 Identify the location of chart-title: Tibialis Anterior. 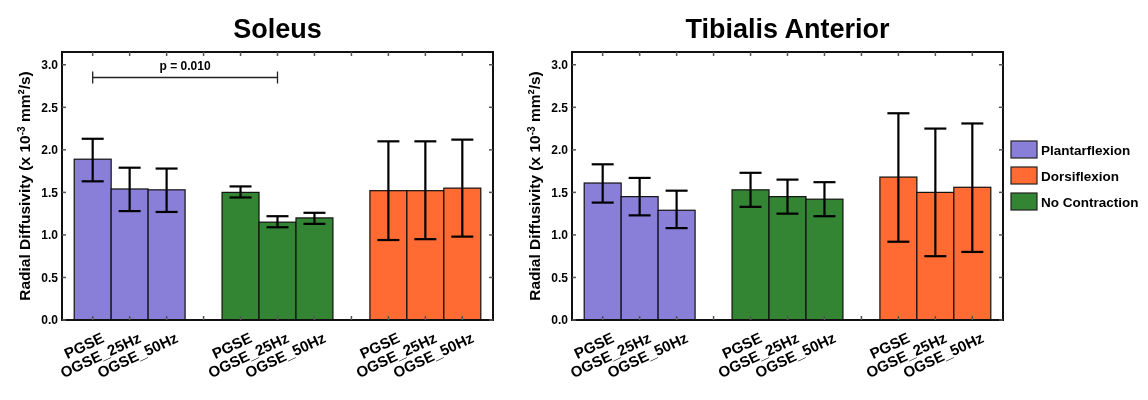
(788, 29).